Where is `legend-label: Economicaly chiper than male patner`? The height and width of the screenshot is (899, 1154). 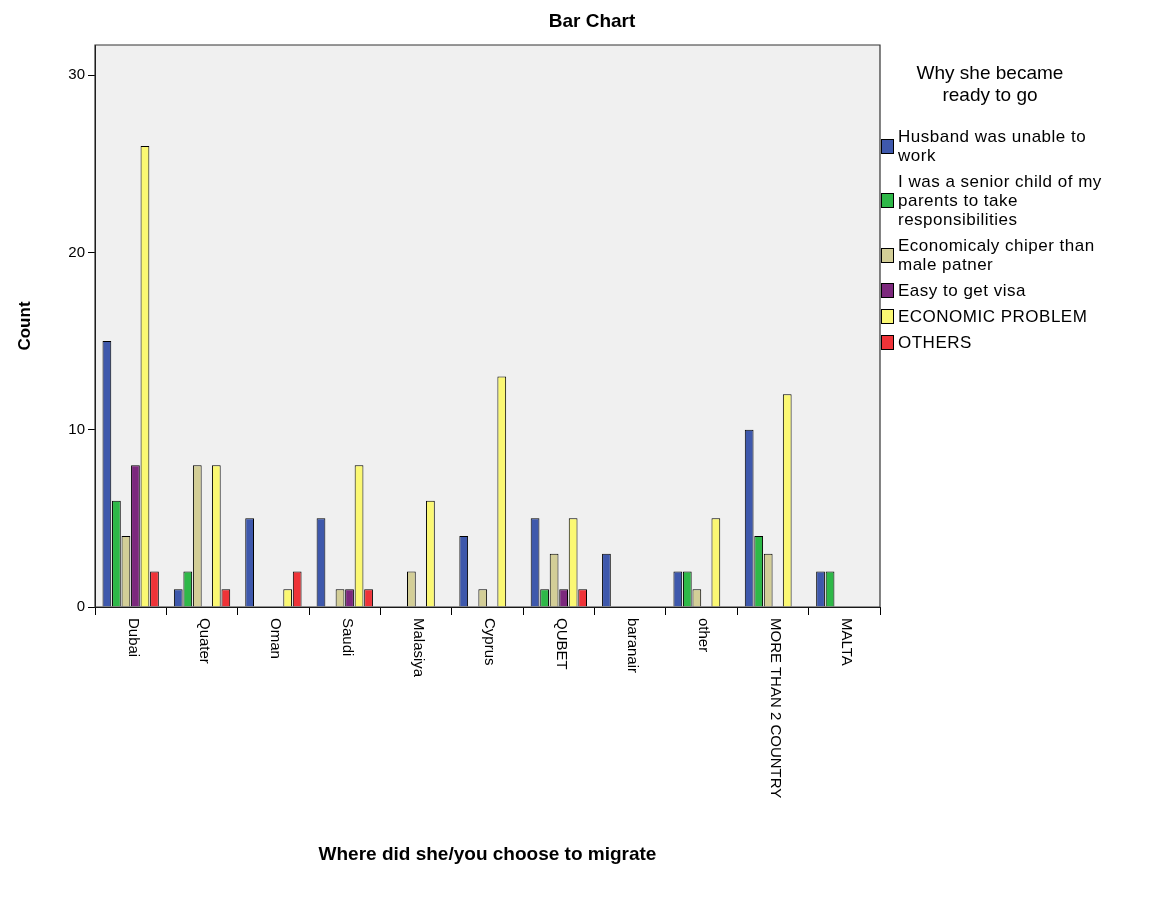 legend-label: Economicaly chiper than male patner is located at coordinates (997, 255).